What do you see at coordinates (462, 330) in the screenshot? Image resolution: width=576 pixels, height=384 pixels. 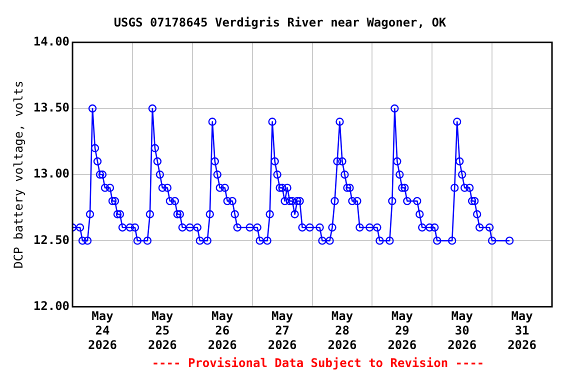 I see `x-tick-label: May 30 2026` at bounding box center [462, 330].